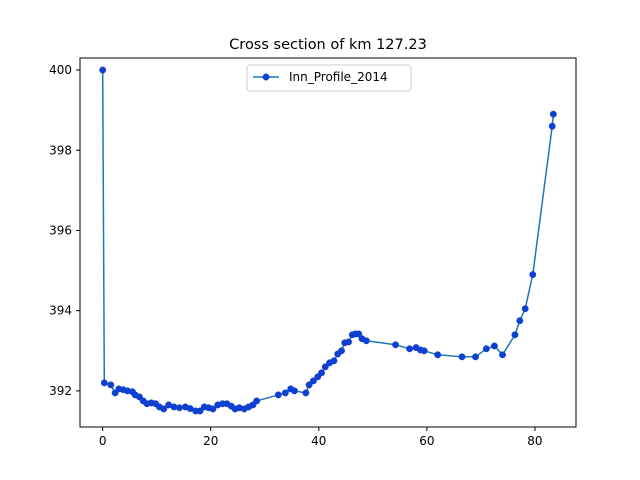 This screenshot has height=480, width=640. I want to click on legend: Inn_Profile_2014, so click(329, 78).